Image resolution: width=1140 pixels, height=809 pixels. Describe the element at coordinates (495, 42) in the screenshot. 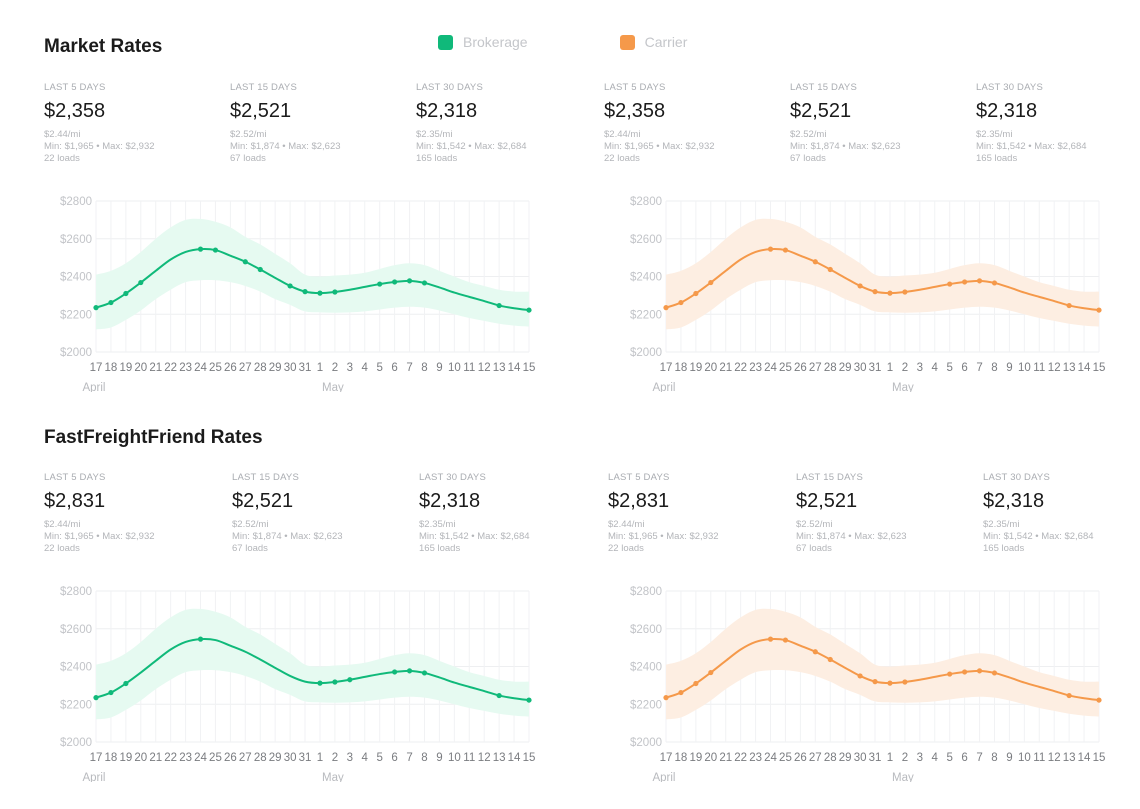

I see `legend-label-brokerage: Brokerage` at that location.